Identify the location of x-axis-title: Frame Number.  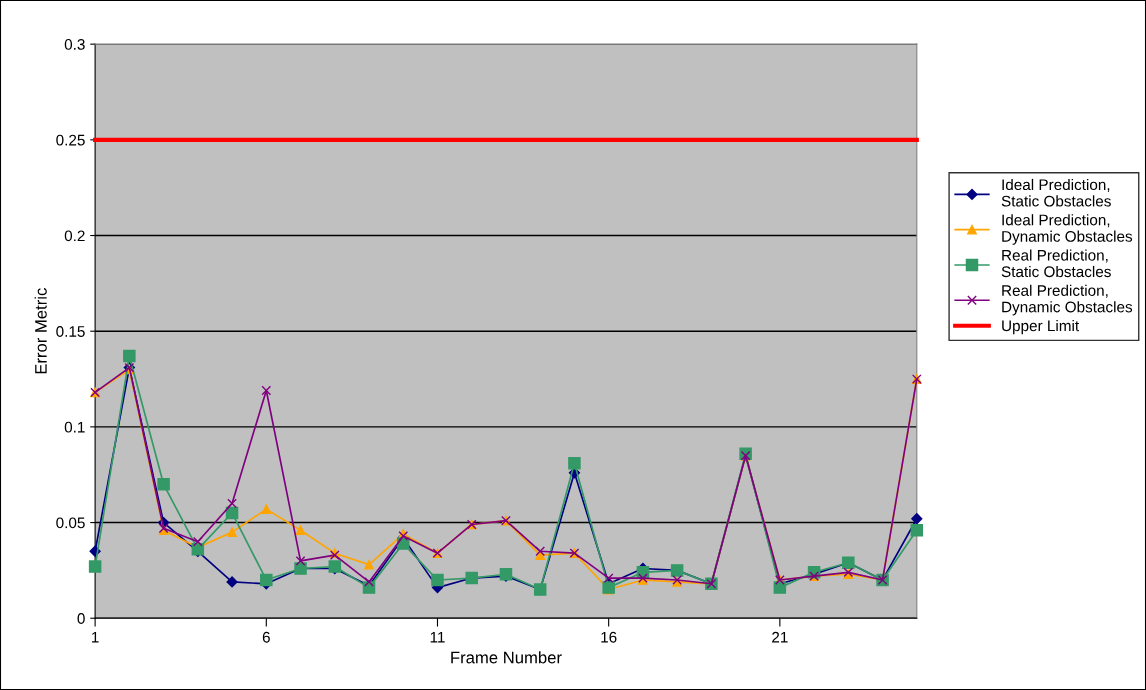
(506, 657).